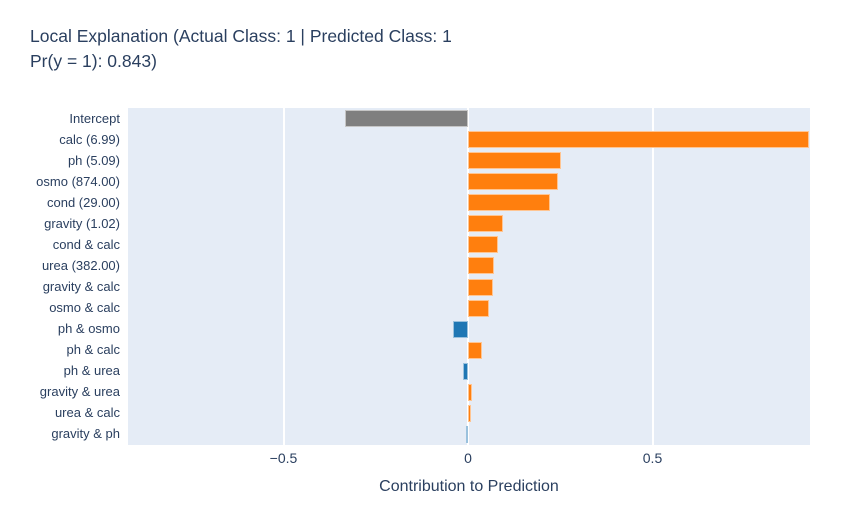 The width and height of the screenshot is (861, 523). I want to click on y-tick-label-gravity-1-02: gravity (1.02), so click(82, 223).